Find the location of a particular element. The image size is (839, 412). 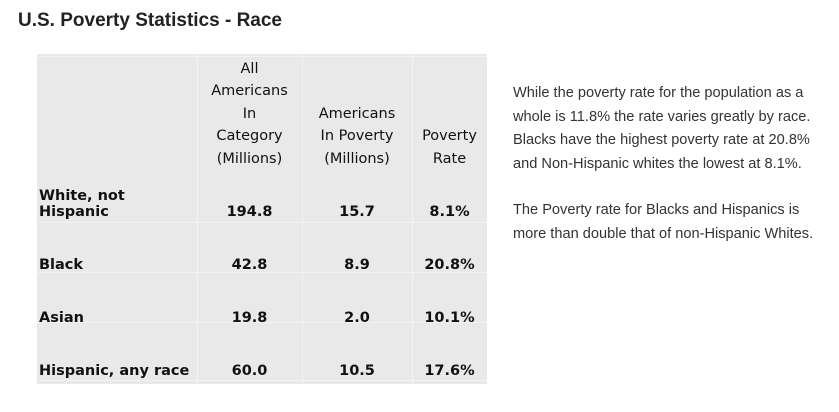

table-row: Black 42.8 8.9 20.8% is located at coordinates (262, 249).